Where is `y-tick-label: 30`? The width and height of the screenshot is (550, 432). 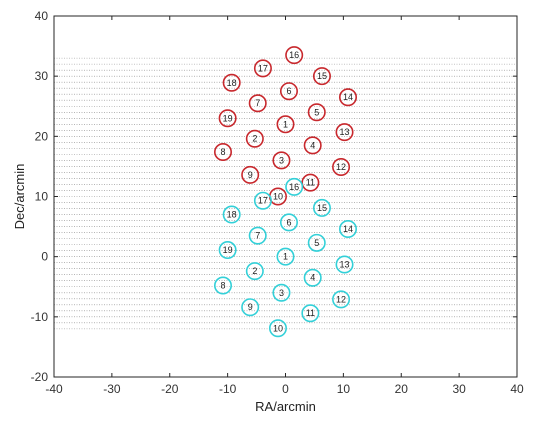 y-tick-label: 30 is located at coordinates (42, 76).